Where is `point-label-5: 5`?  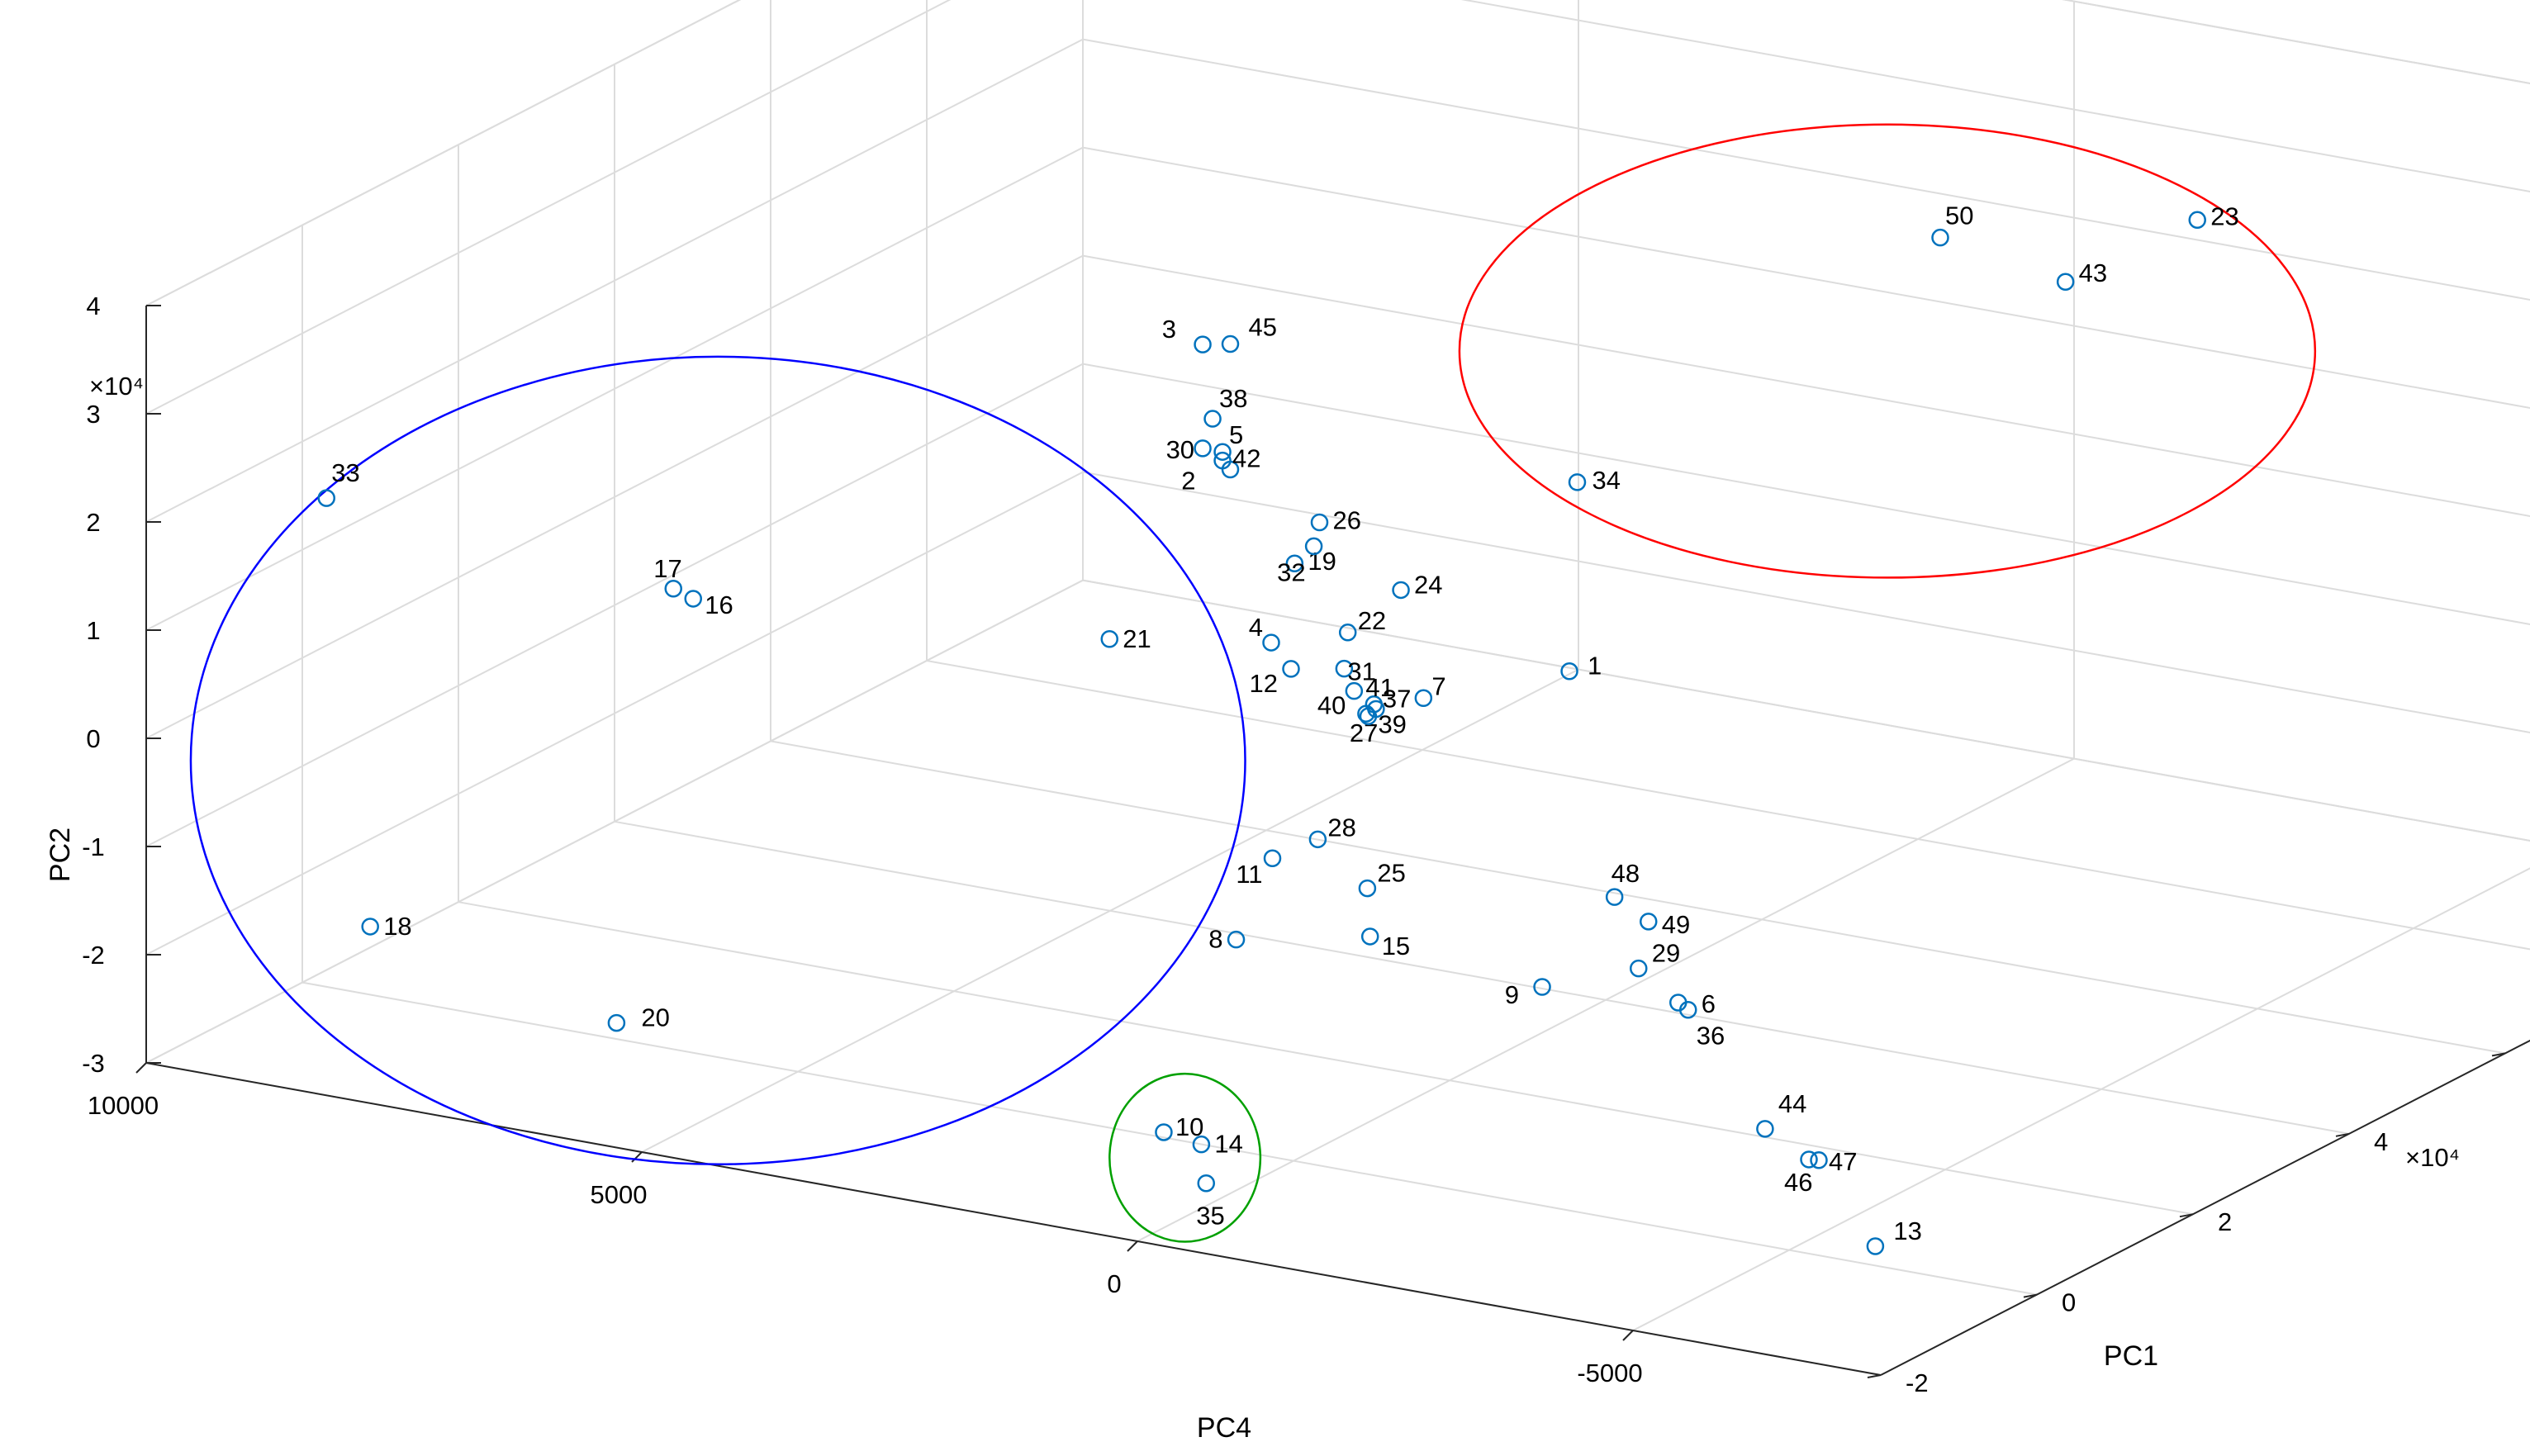
point-label-5: 5 is located at coordinates (1236, 434).